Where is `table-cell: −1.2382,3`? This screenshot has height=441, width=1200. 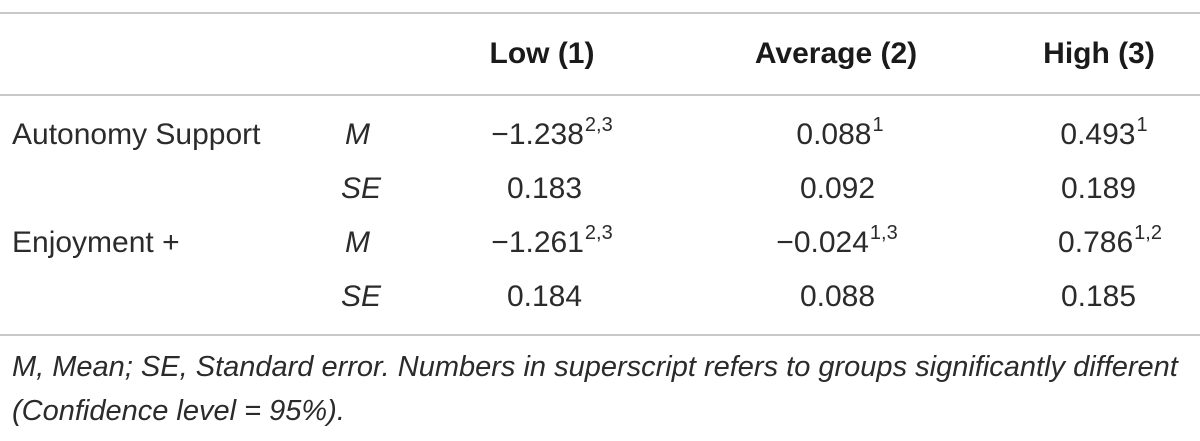
table-cell: −1.2382,3 is located at coordinates (552, 132).